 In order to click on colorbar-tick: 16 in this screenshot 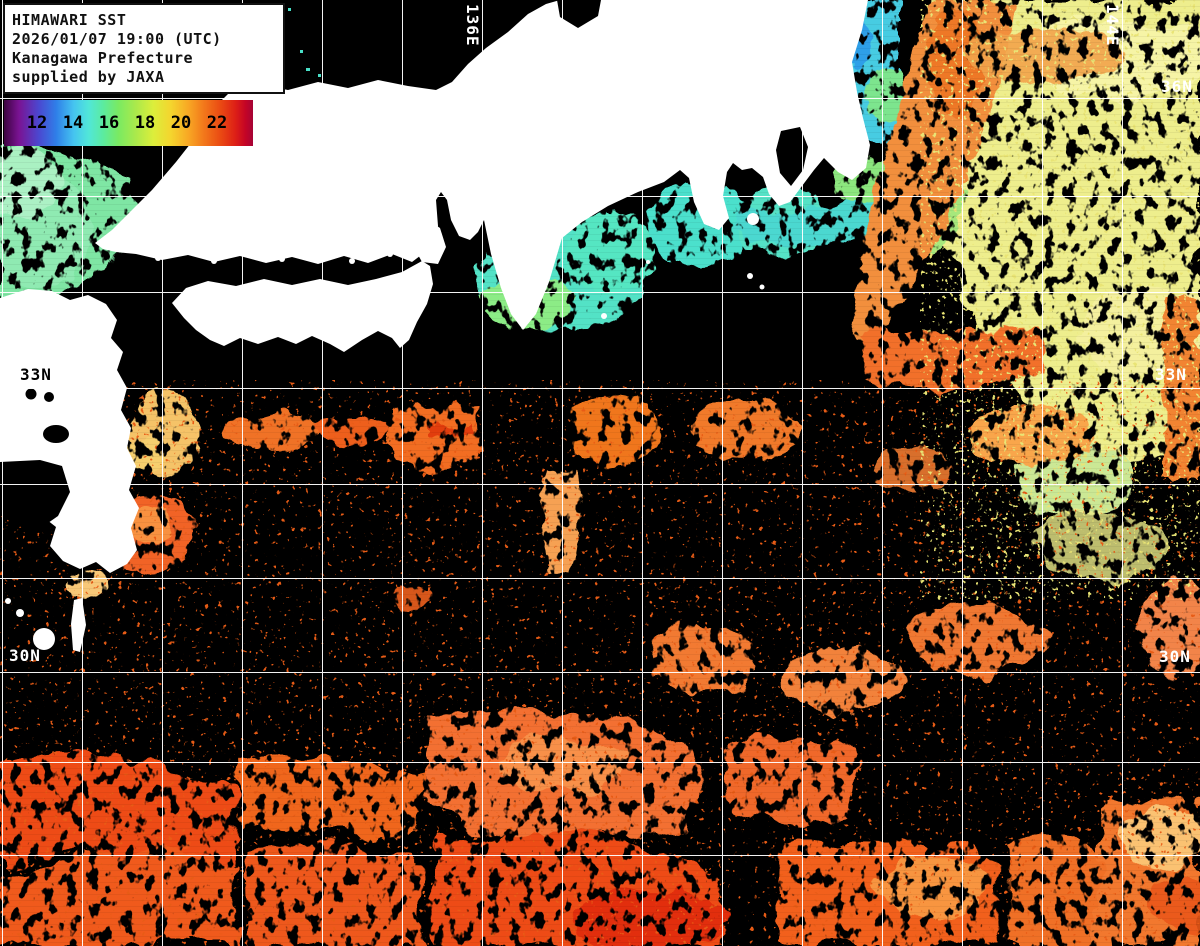, I will do `click(109, 123)`.